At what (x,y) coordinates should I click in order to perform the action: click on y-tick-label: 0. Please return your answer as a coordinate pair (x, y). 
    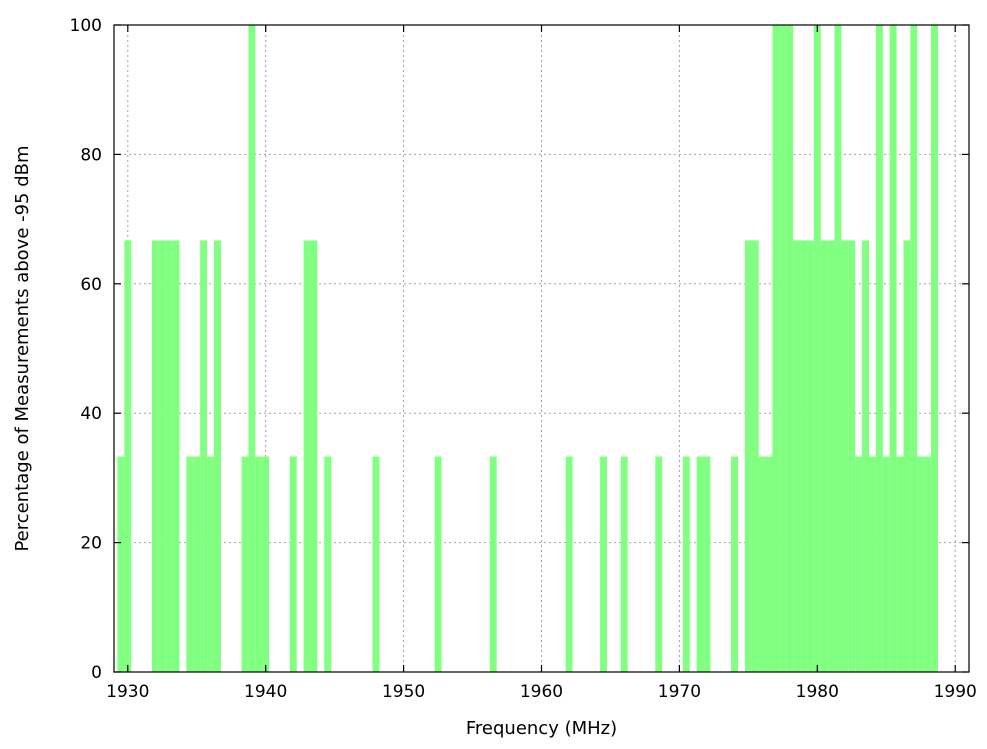
    Looking at the image, I should click on (96, 673).